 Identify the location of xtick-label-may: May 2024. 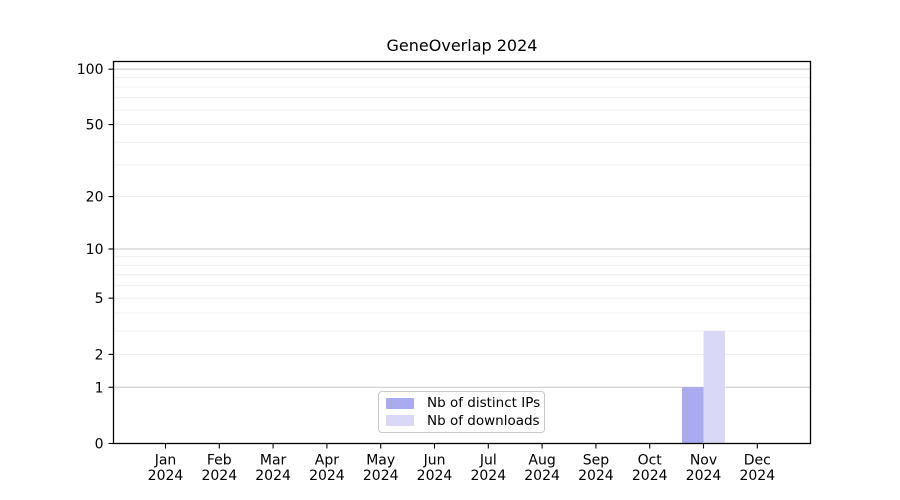
(381, 469).